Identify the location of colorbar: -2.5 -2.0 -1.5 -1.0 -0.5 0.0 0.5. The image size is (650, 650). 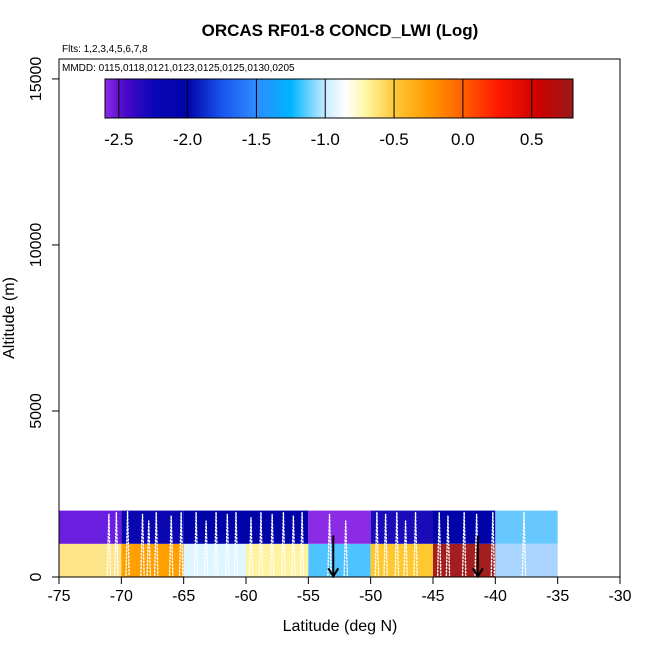
(339, 113).